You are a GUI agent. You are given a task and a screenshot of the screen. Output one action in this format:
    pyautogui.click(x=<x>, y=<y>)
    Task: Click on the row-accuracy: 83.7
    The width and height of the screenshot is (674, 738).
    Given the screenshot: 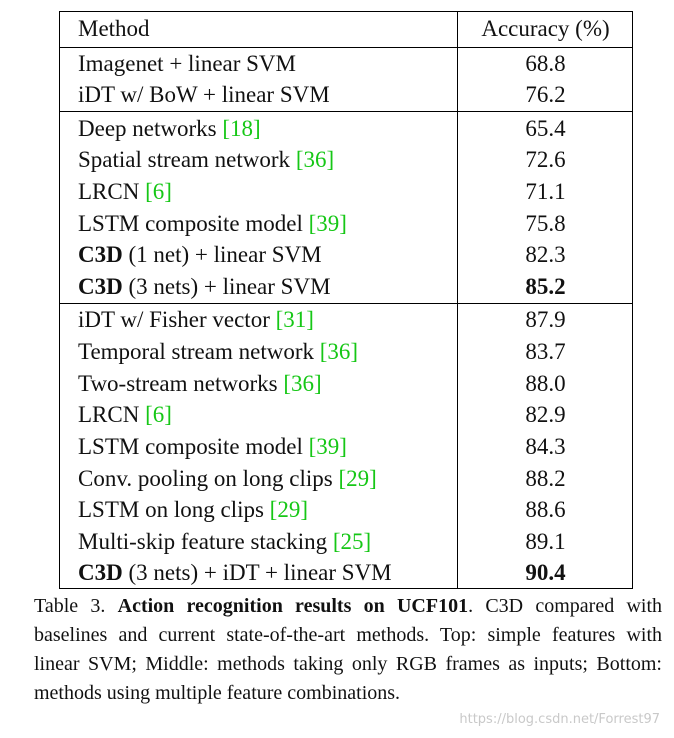 What is the action you would take?
    pyautogui.click(x=545, y=351)
    